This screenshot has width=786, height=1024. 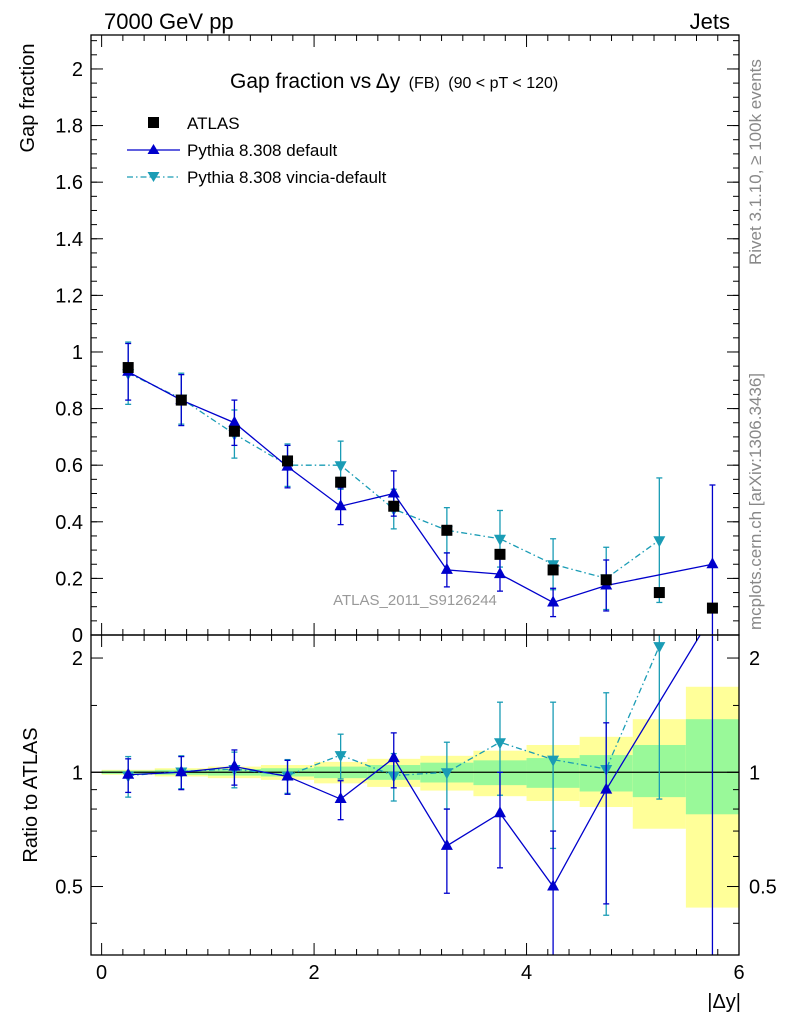 I want to click on x-tick-label: 0, so click(x=101, y=973).